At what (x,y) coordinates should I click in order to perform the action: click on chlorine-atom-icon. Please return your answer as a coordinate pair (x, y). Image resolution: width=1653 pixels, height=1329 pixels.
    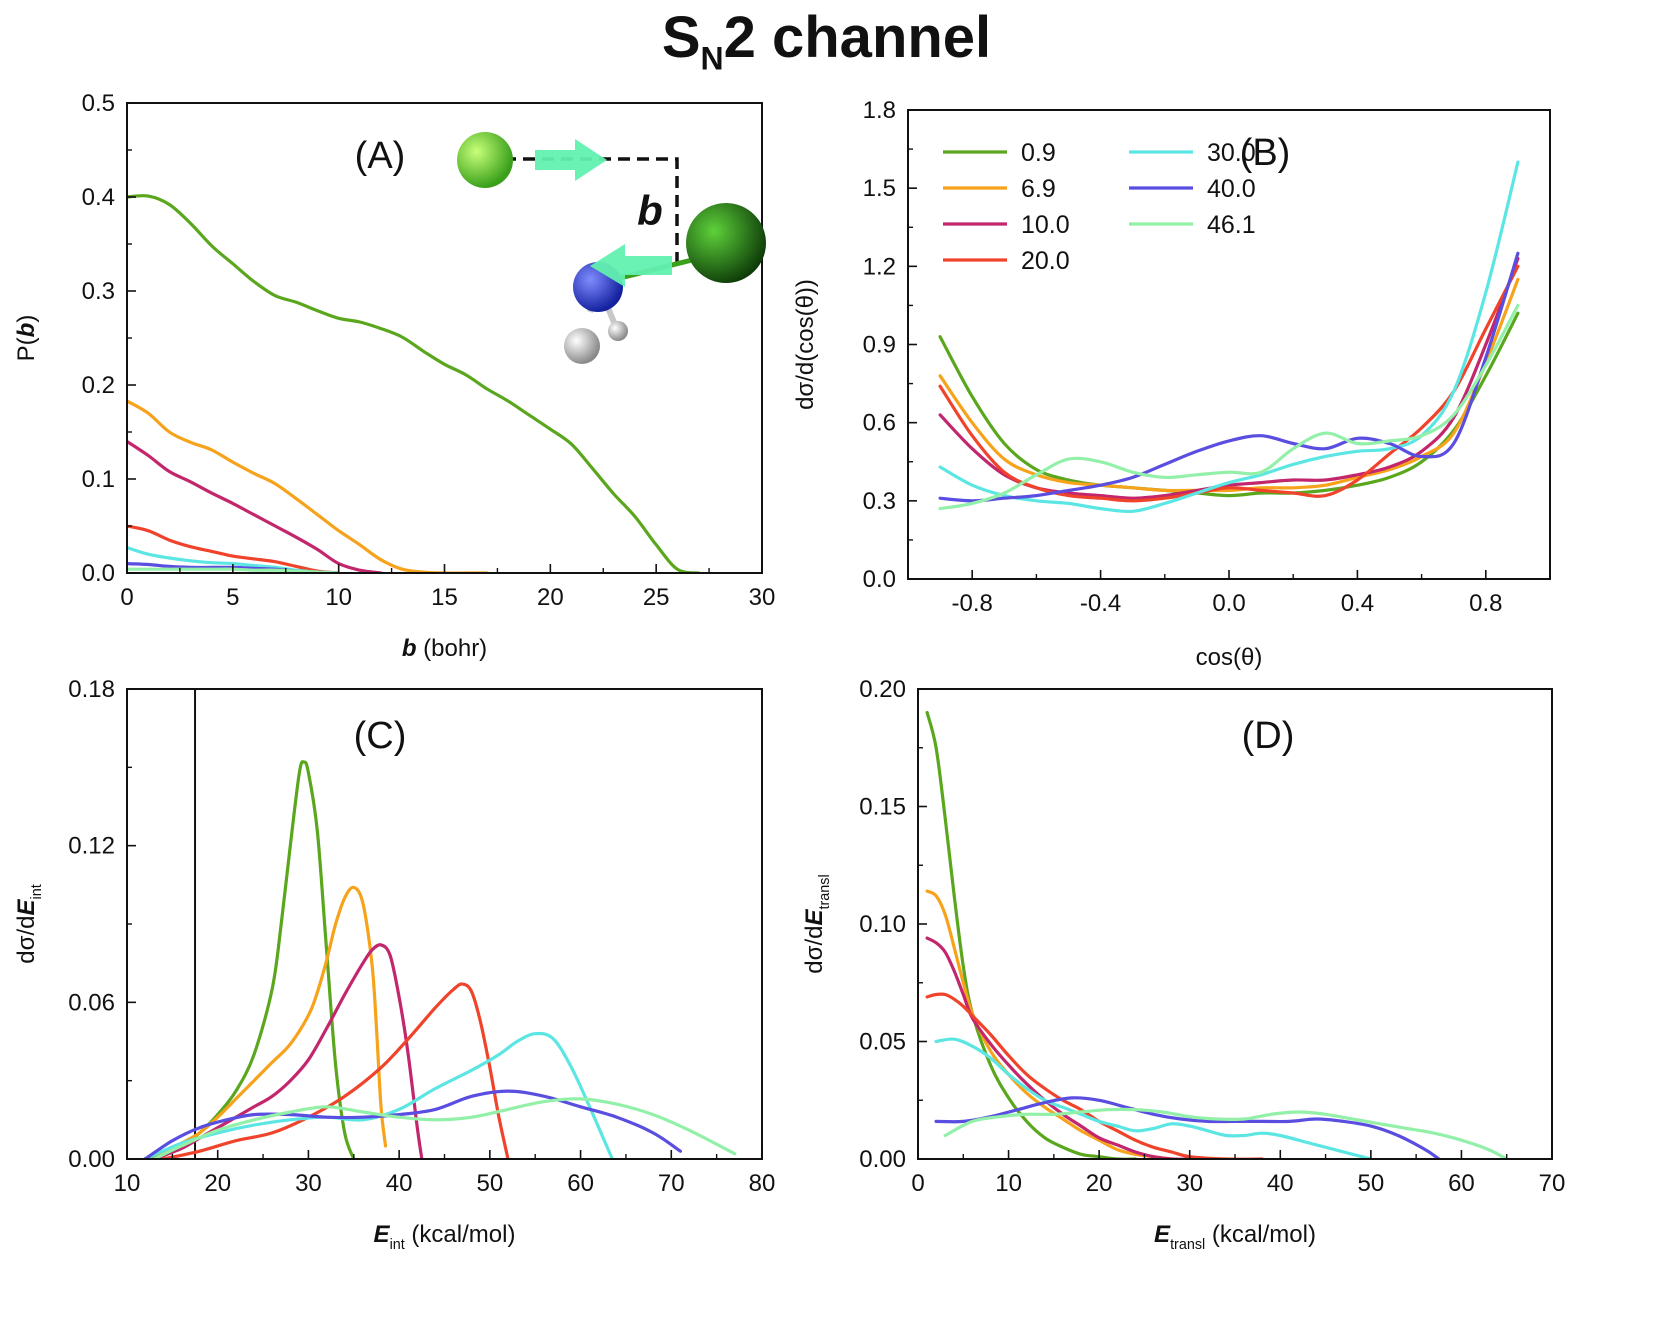
    Looking at the image, I should click on (485, 160).